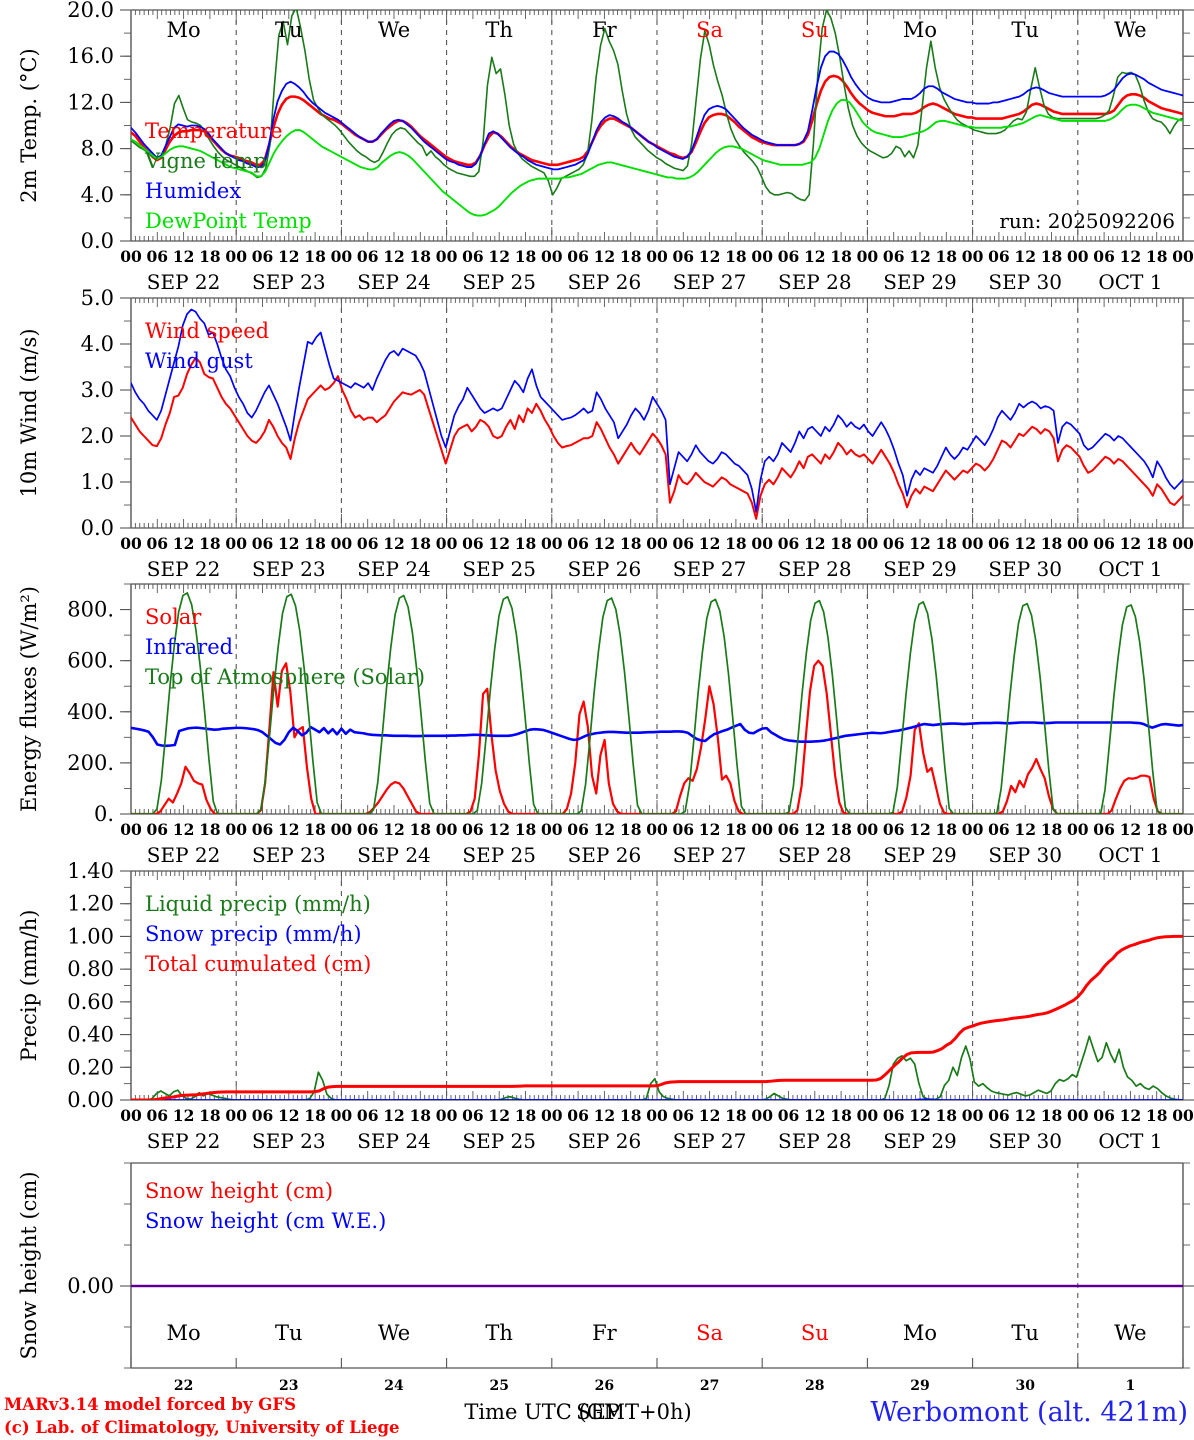 The width and height of the screenshot is (1194, 1440). I want to click on y-tick-label: 400., so click(90, 712).